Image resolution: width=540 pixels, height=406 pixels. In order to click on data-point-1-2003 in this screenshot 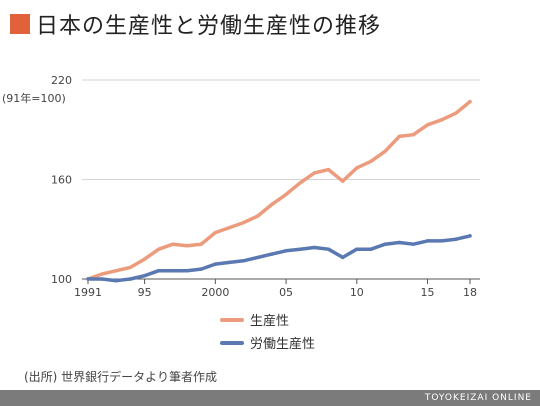, I will do `click(258, 257)`.